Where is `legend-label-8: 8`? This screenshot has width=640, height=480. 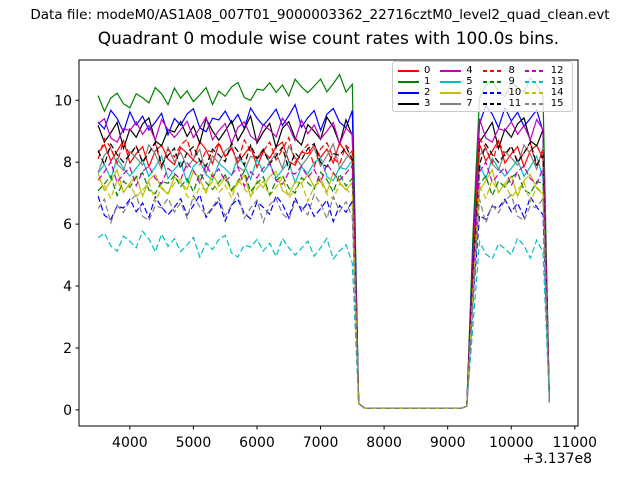
legend-label-8: 8 is located at coordinates (511, 70).